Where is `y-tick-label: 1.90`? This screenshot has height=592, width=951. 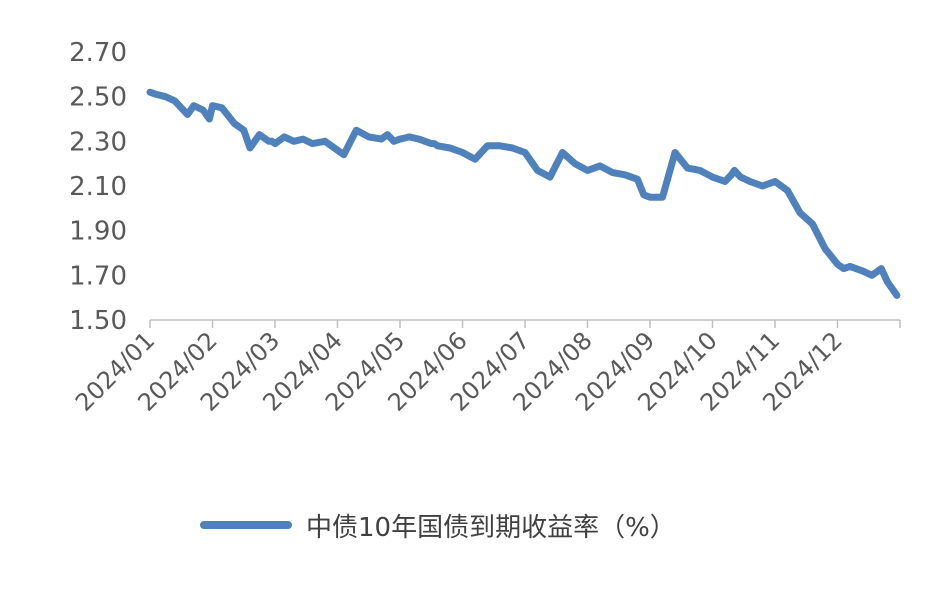 y-tick-label: 1.90 is located at coordinates (98, 232).